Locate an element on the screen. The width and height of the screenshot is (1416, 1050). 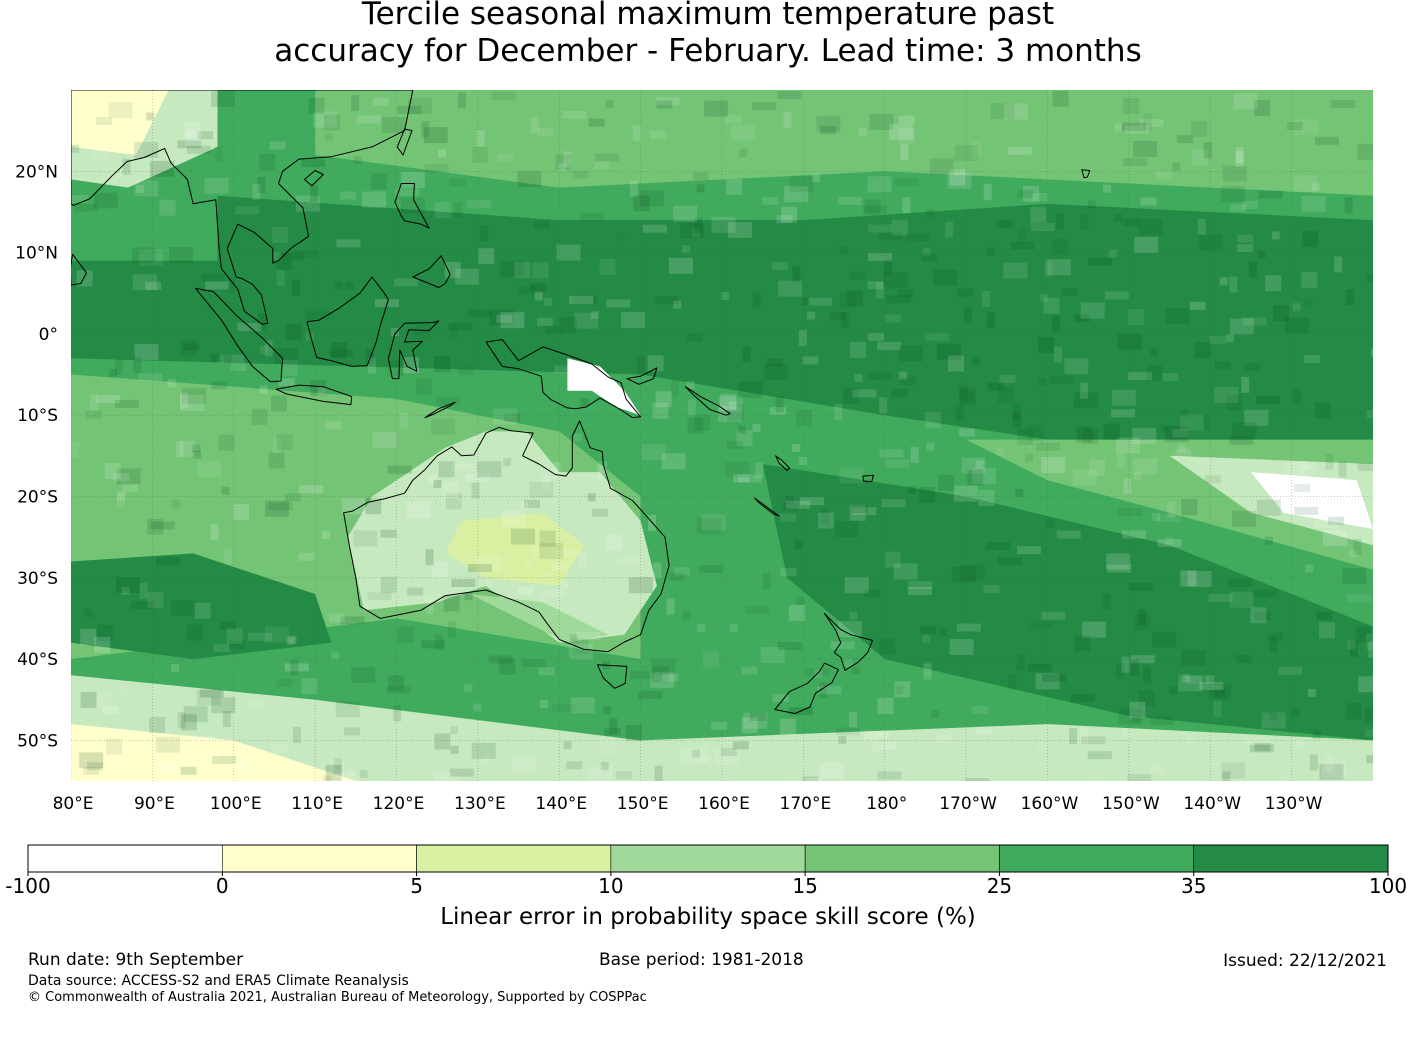
issued-date: Issued: 22/12/2021 is located at coordinates (1305, 961).